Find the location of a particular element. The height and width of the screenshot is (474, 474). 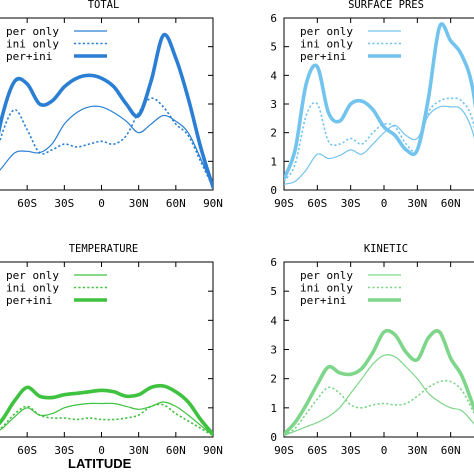

chart-title: TOTAL is located at coordinates (104, 5).